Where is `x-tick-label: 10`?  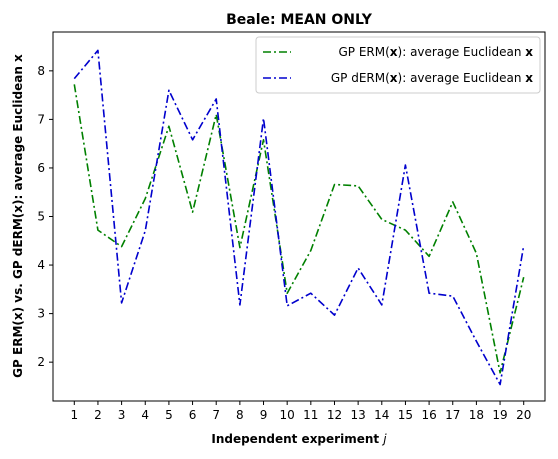 x-tick-label: 10 is located at coordinates (287, 415).